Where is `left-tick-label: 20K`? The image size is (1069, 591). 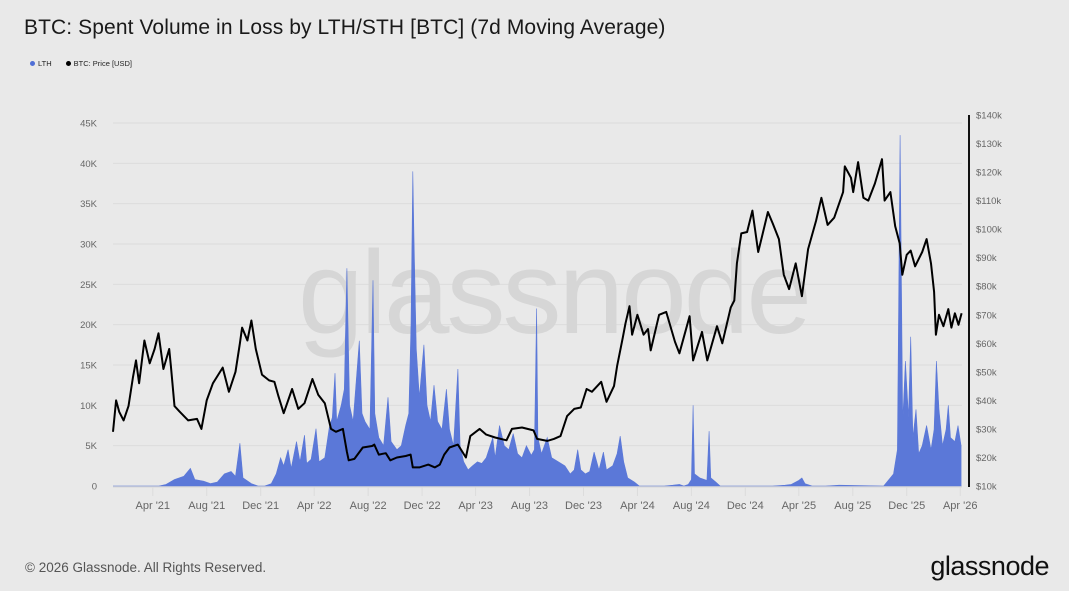 left-tick-label: 20K is located at coordinates (89, 325).